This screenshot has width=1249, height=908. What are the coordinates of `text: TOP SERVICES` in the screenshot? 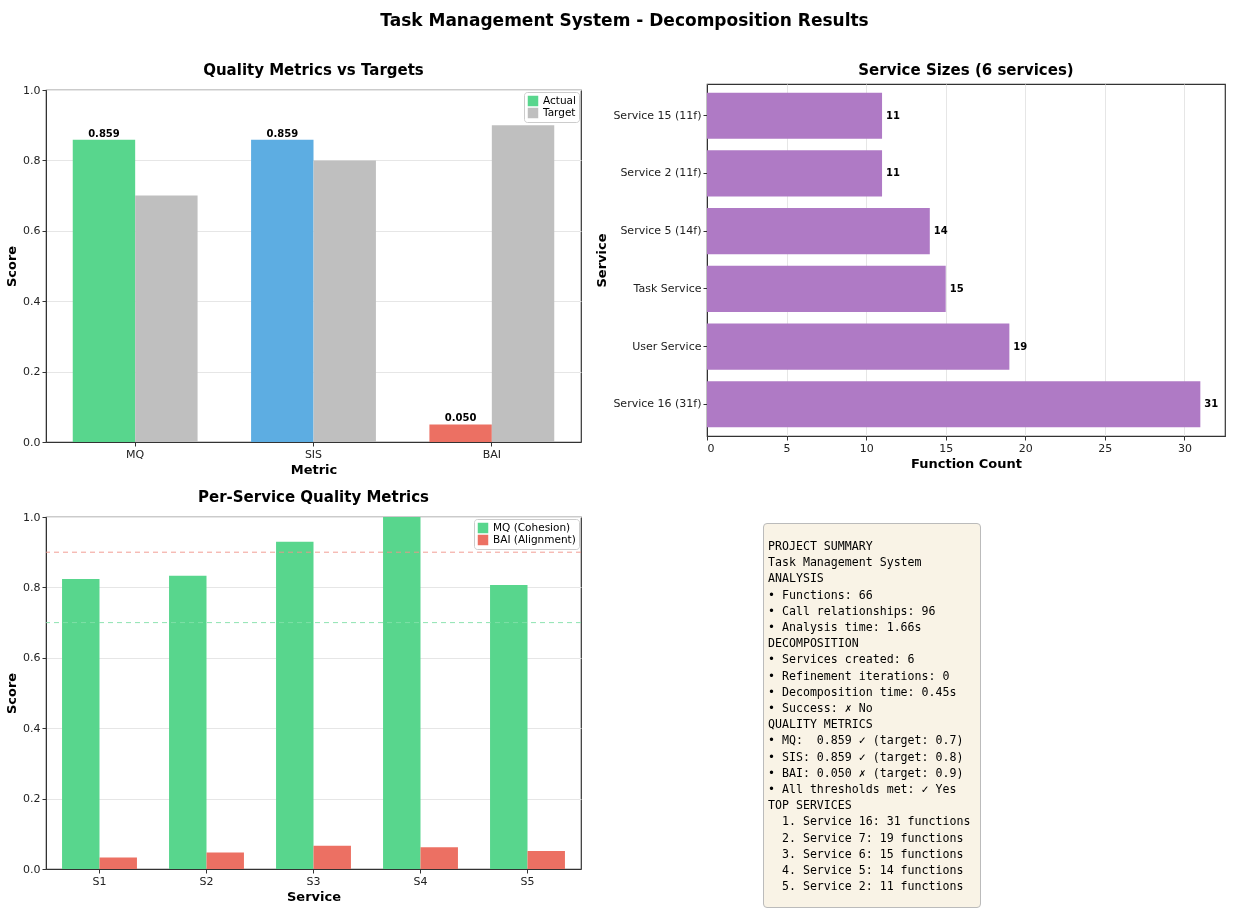 It's located at (810, 805).